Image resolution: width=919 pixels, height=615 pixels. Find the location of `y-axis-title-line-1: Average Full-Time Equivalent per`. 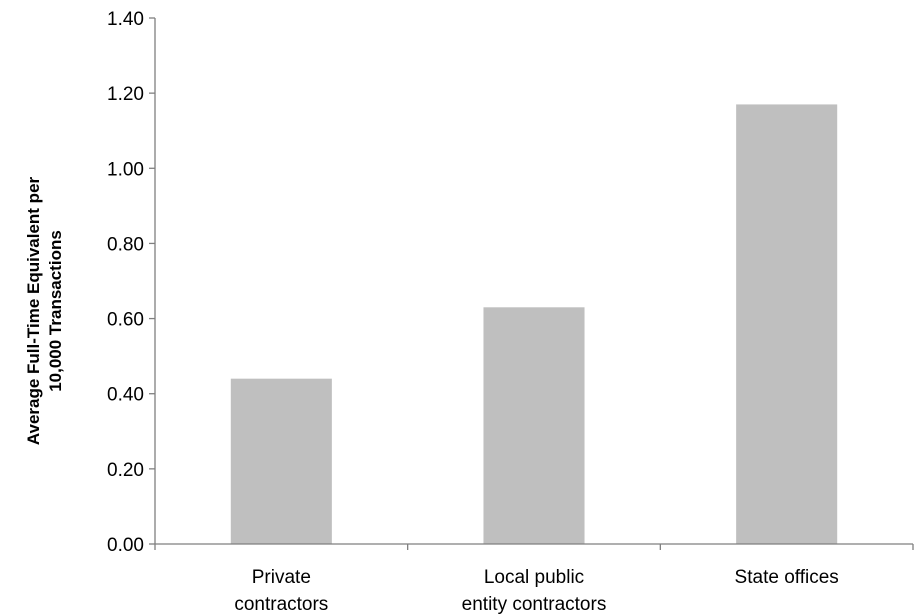

y-axis-title-line-1: Average Full-Time Equivalent per is located at coordinates (33, 310).